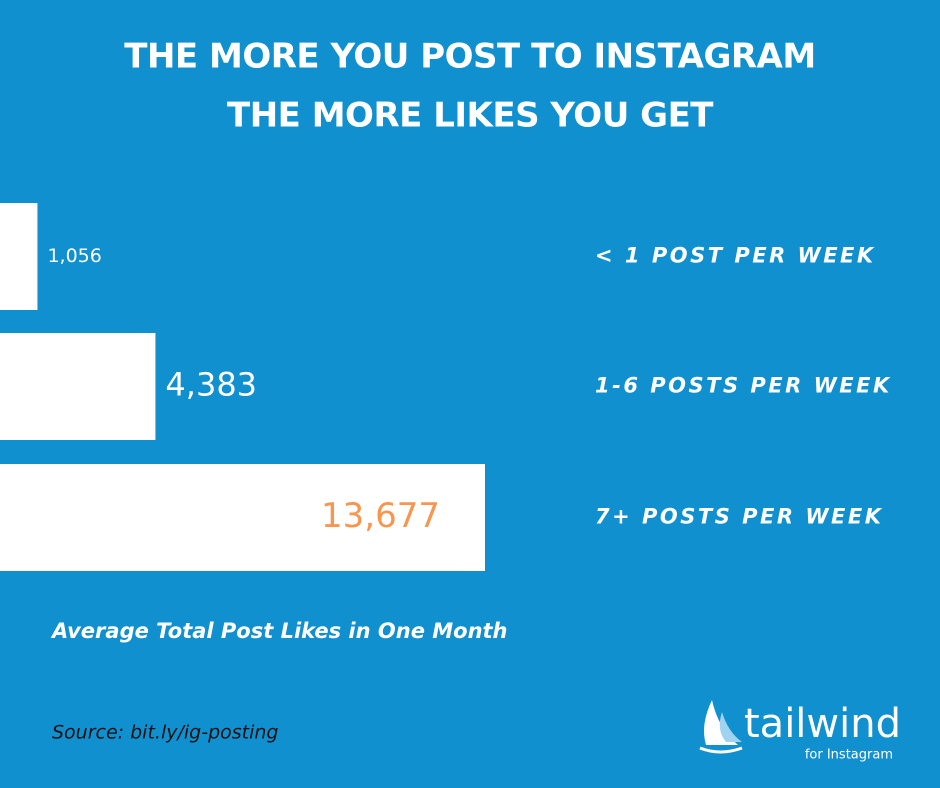  Describe the element at coordinates (822, 724) in the screenshot. I see `logo-text: tailwind` at that location.